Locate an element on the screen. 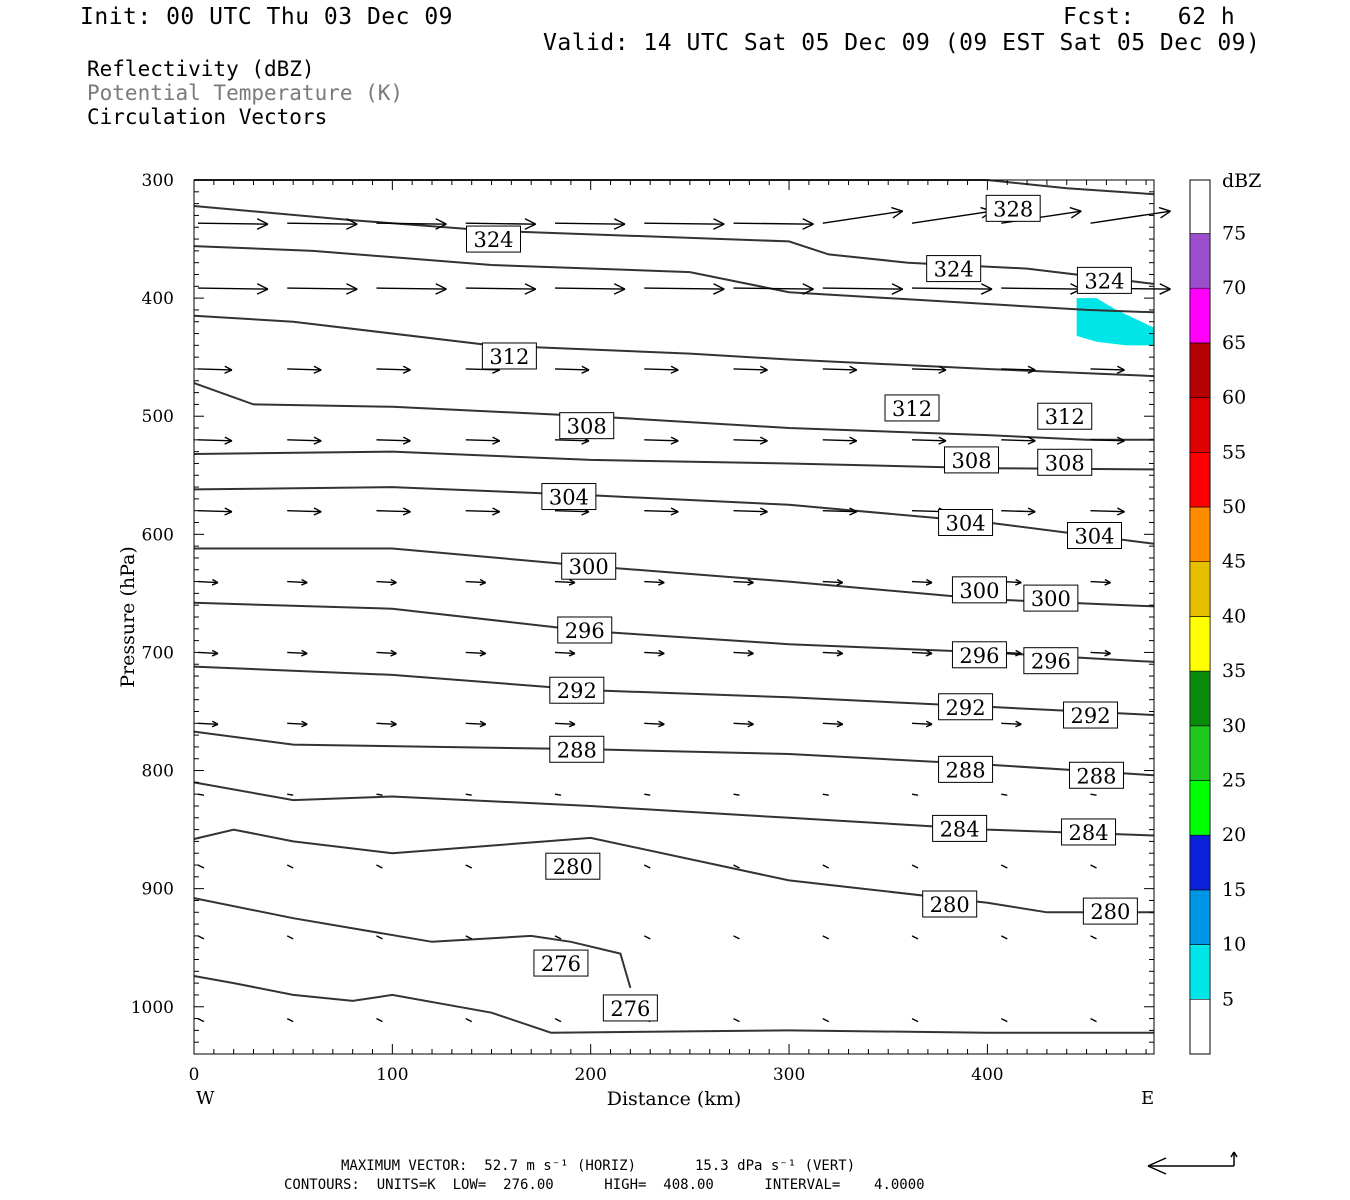 The image size is (1350, 1200). y-tick-label: 300 is located at coordinates (158, 181).